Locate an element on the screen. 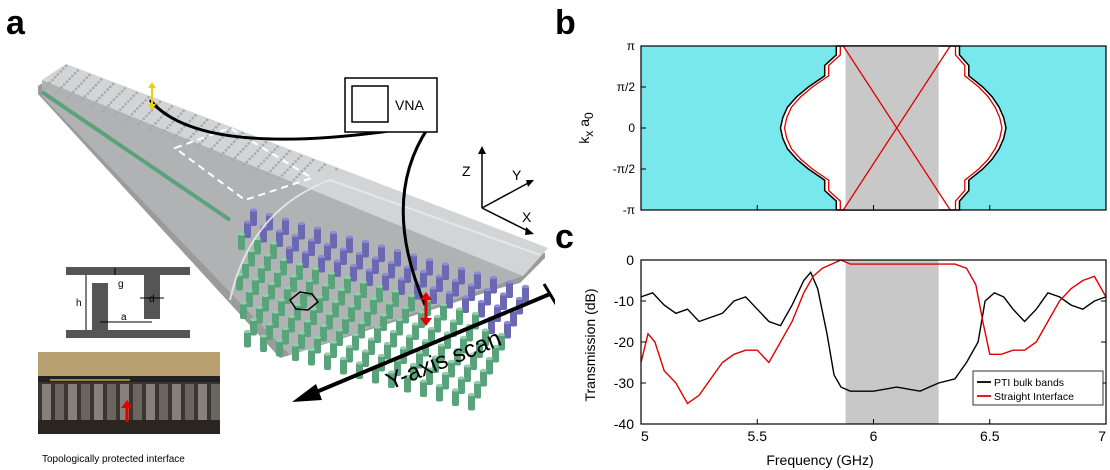 This screenshot has width=1110, height=470. axis-y is located at coordinates (506, 195).